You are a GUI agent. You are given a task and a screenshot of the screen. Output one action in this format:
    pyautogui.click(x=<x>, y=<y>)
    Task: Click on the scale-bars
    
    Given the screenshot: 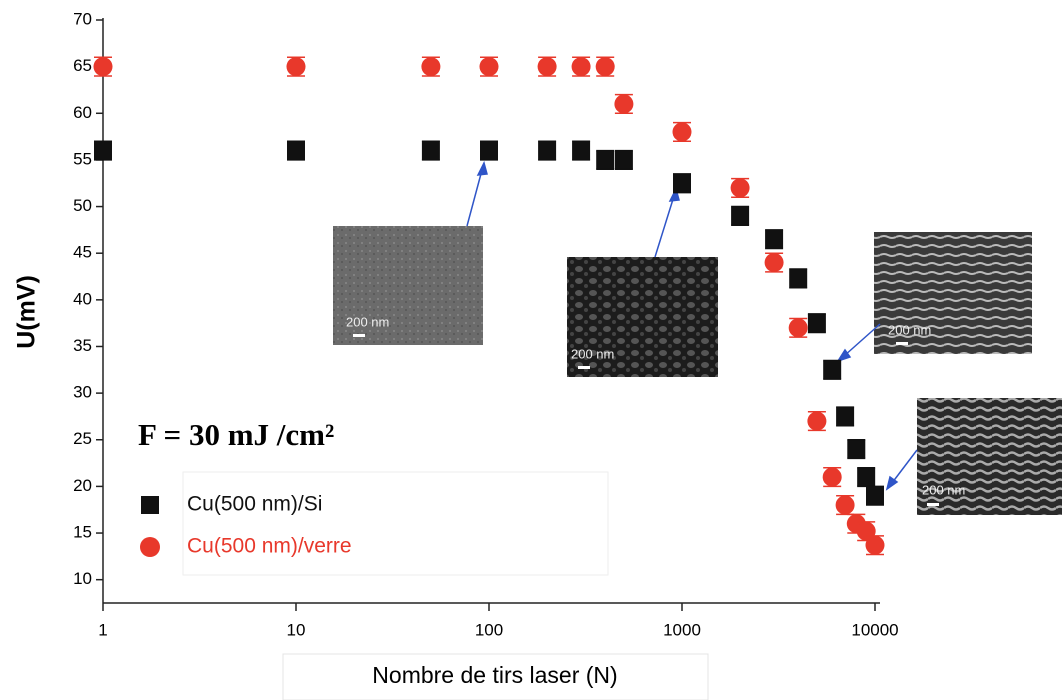 What is the action you would take?
    pyautogui.click(x=646, y=420)
    